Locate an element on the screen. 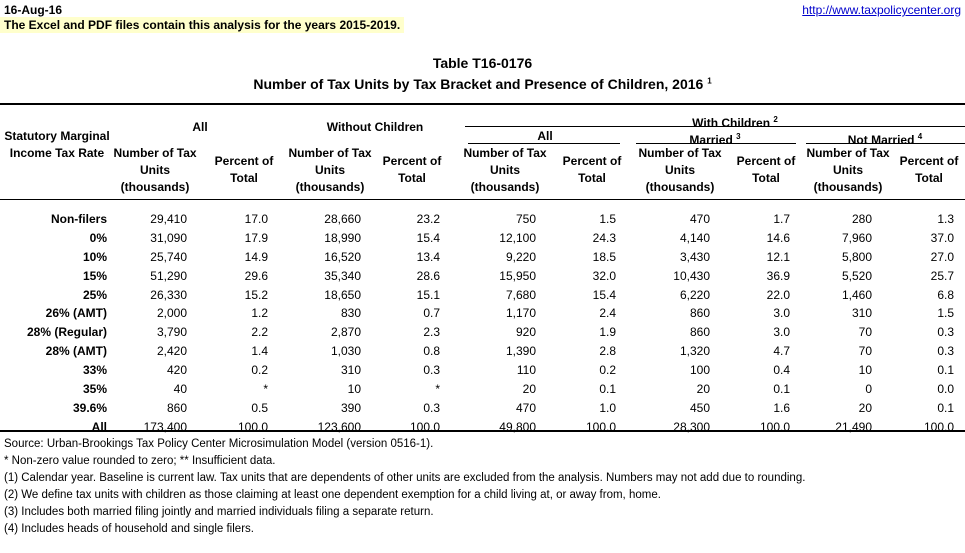 Image resolution: width=965 pixels, height=553 pixels. percent-cell: 15.1 is located at coordinates (428, 294).